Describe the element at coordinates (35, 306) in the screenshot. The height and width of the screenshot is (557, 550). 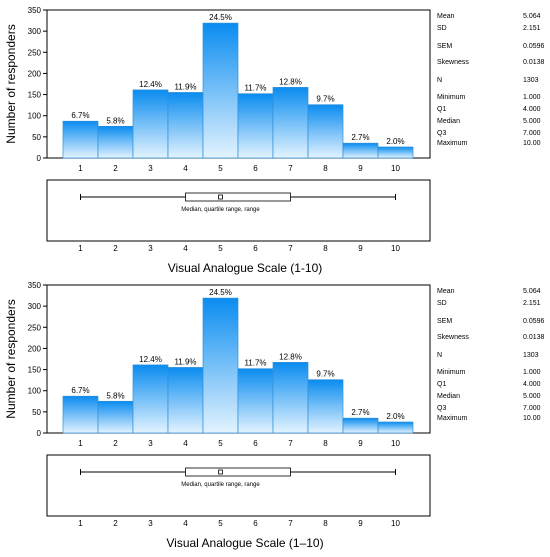
I see `y-tick-label: 300` at that location.